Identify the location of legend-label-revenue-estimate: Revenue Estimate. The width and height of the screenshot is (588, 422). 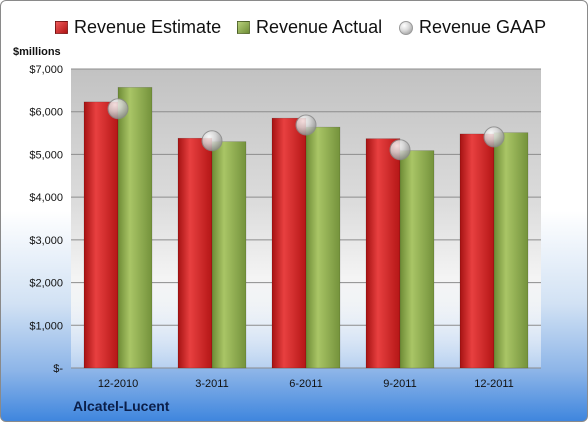
(148, 27).